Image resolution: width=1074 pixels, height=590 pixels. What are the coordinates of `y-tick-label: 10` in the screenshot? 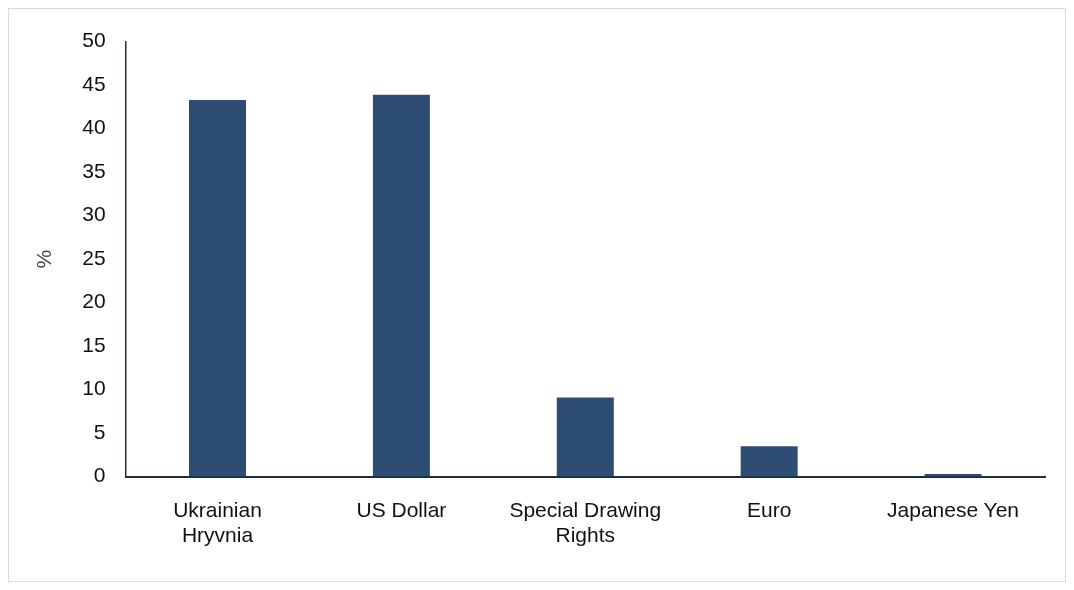 It's located at (94, 388).